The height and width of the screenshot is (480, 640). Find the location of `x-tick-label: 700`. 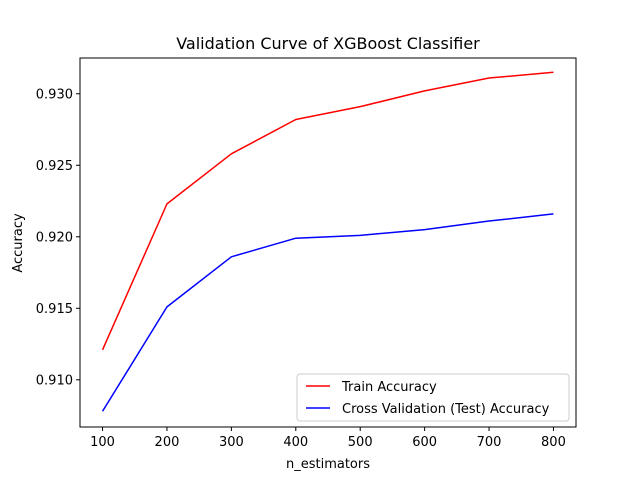

x-tick-label: 700 is located at coordinates (489, 442).